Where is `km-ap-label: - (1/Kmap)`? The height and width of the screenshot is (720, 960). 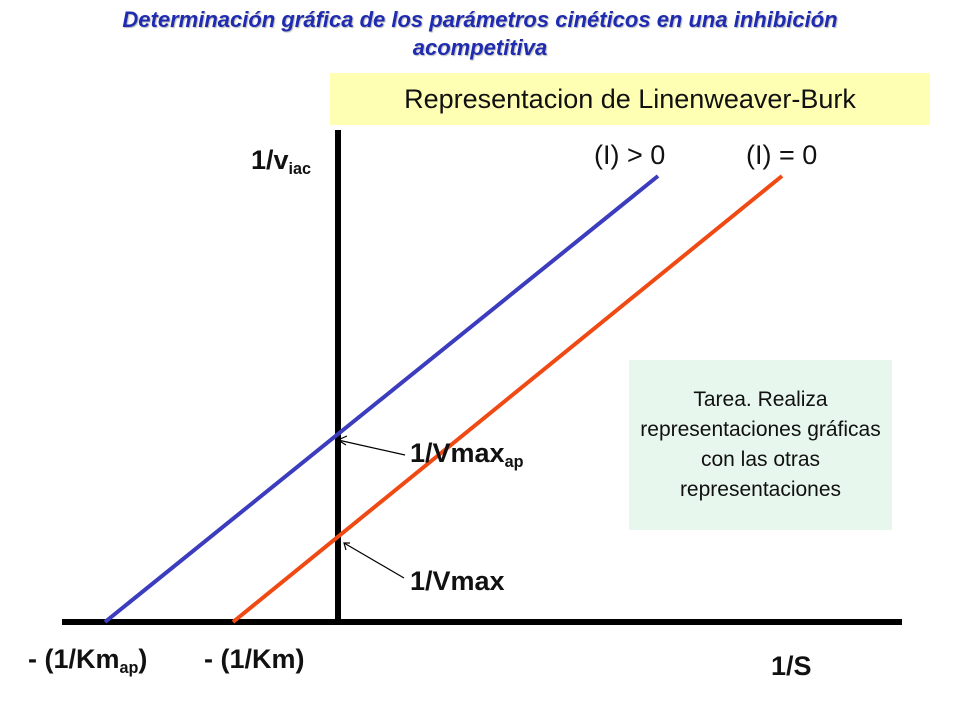 km-ap-label: - (1/Kmap) is located at coordinates (88, 660).